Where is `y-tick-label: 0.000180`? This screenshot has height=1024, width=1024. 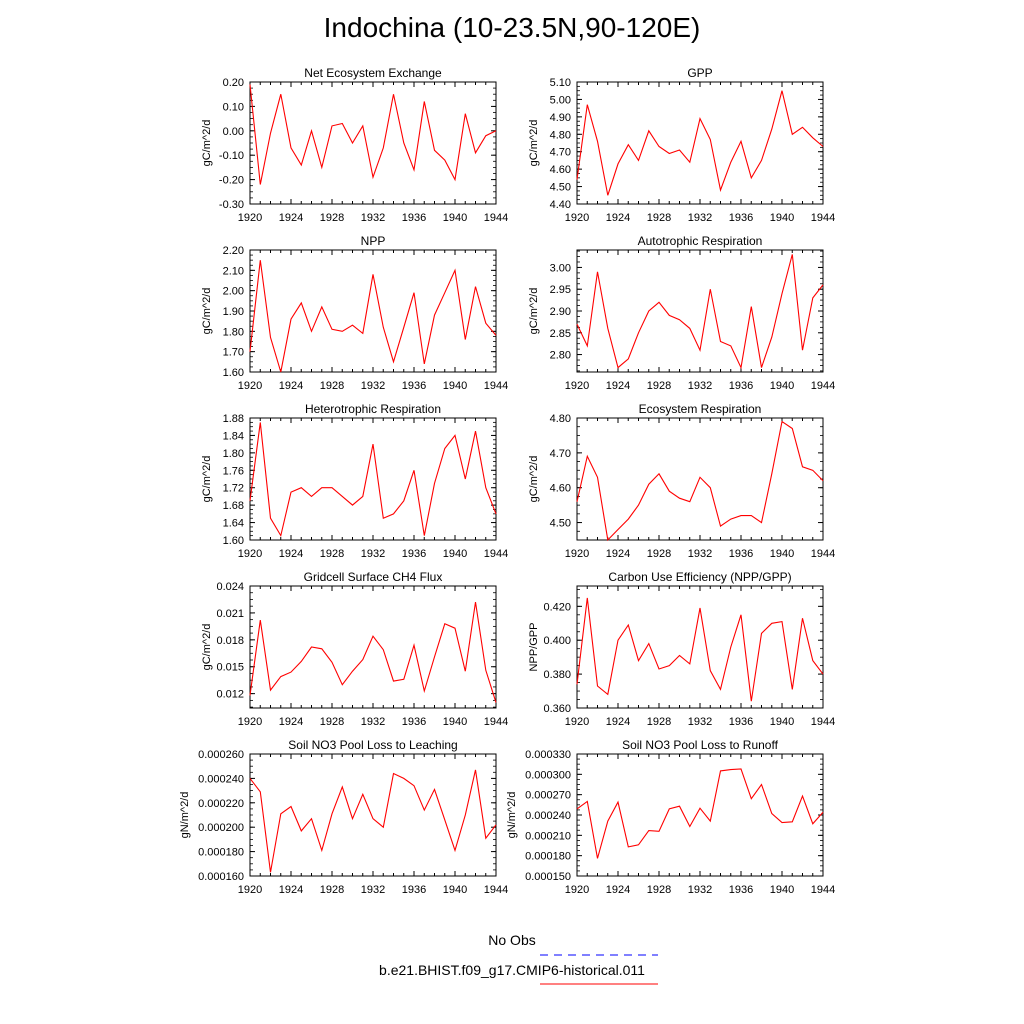 y-tick-label: 0.000180 is located at coordinates (548, 857).